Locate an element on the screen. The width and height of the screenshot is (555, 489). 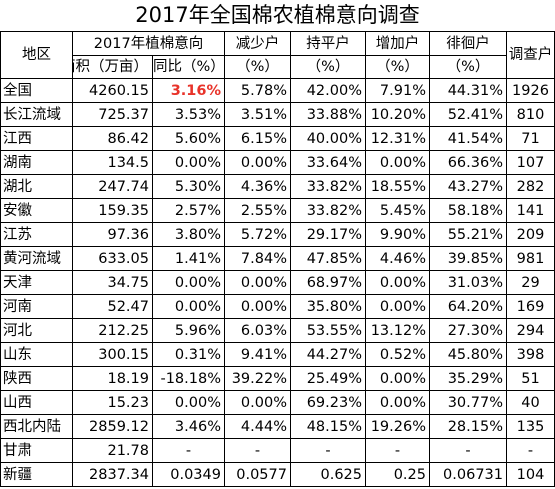
cell-keep: 33.88% is located at coordinates (328, 114).